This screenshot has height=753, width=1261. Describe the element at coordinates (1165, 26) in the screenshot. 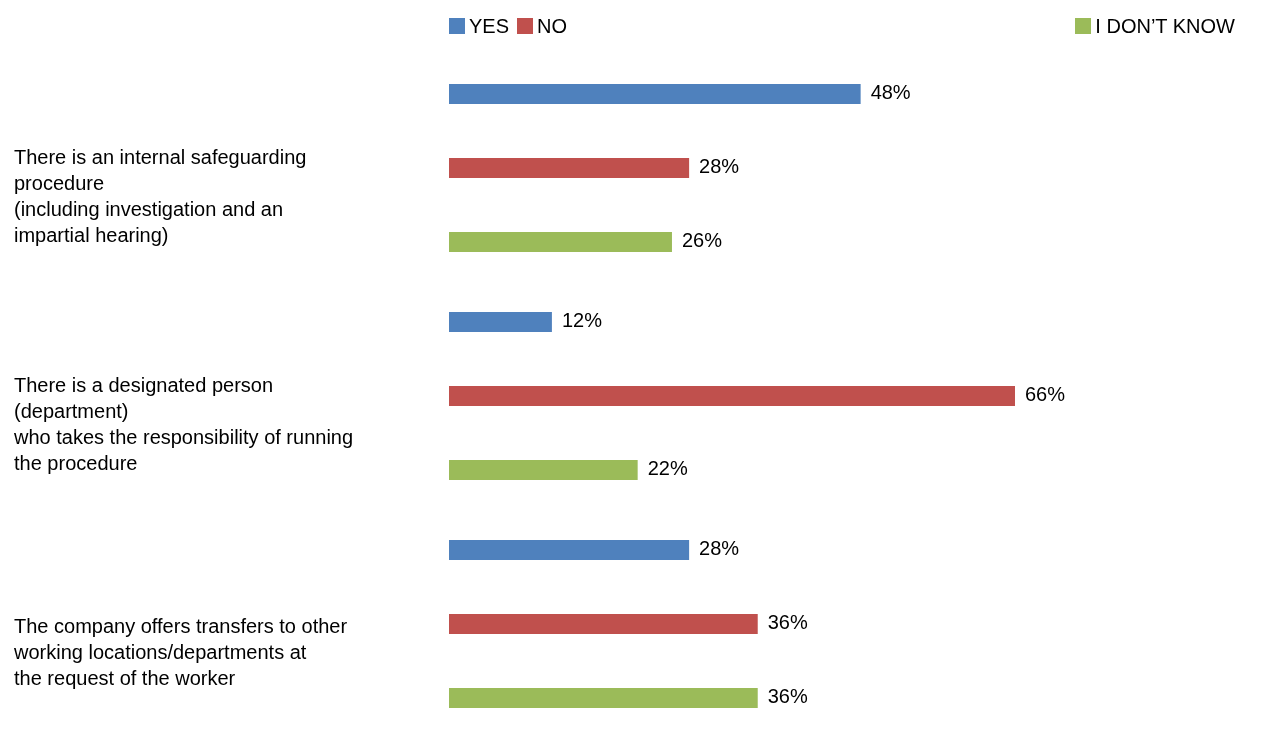

I see `legend-label: I DON’T KNOW` at that location.